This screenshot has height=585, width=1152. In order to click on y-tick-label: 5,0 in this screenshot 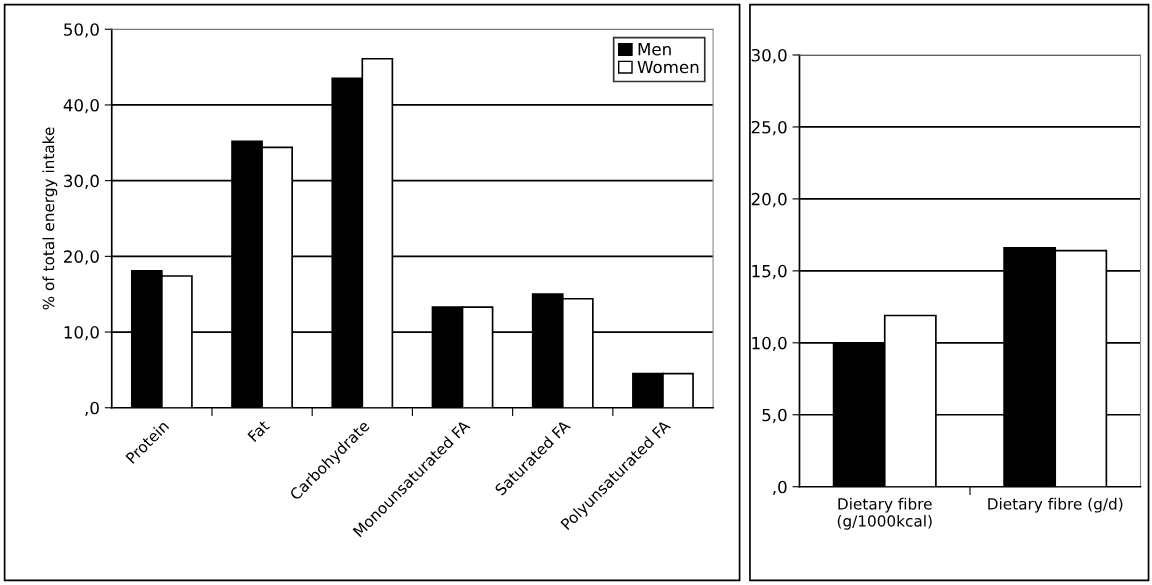, I will do `click(774, 416)`.